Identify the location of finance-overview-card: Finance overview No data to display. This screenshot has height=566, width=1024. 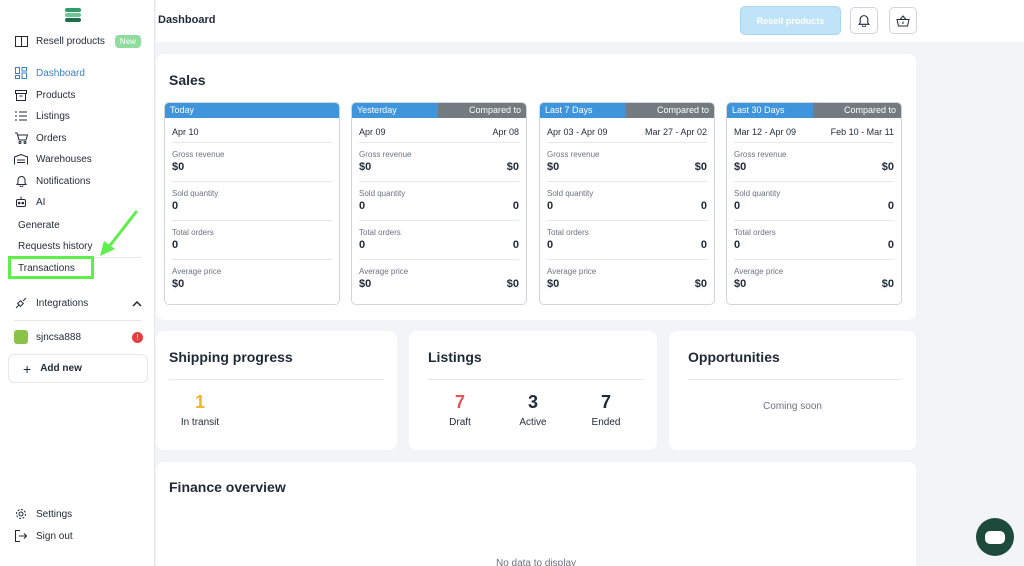
(536, 514).